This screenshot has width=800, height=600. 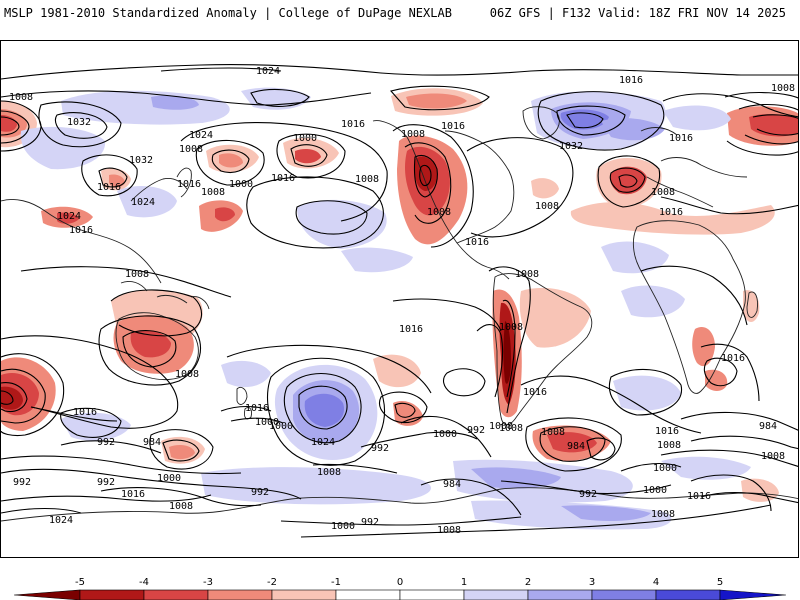 What do you see at coordinates (768, 124) in the screenshot?
I see `isobar-n-europe-c` at bounding box center [768, 124].